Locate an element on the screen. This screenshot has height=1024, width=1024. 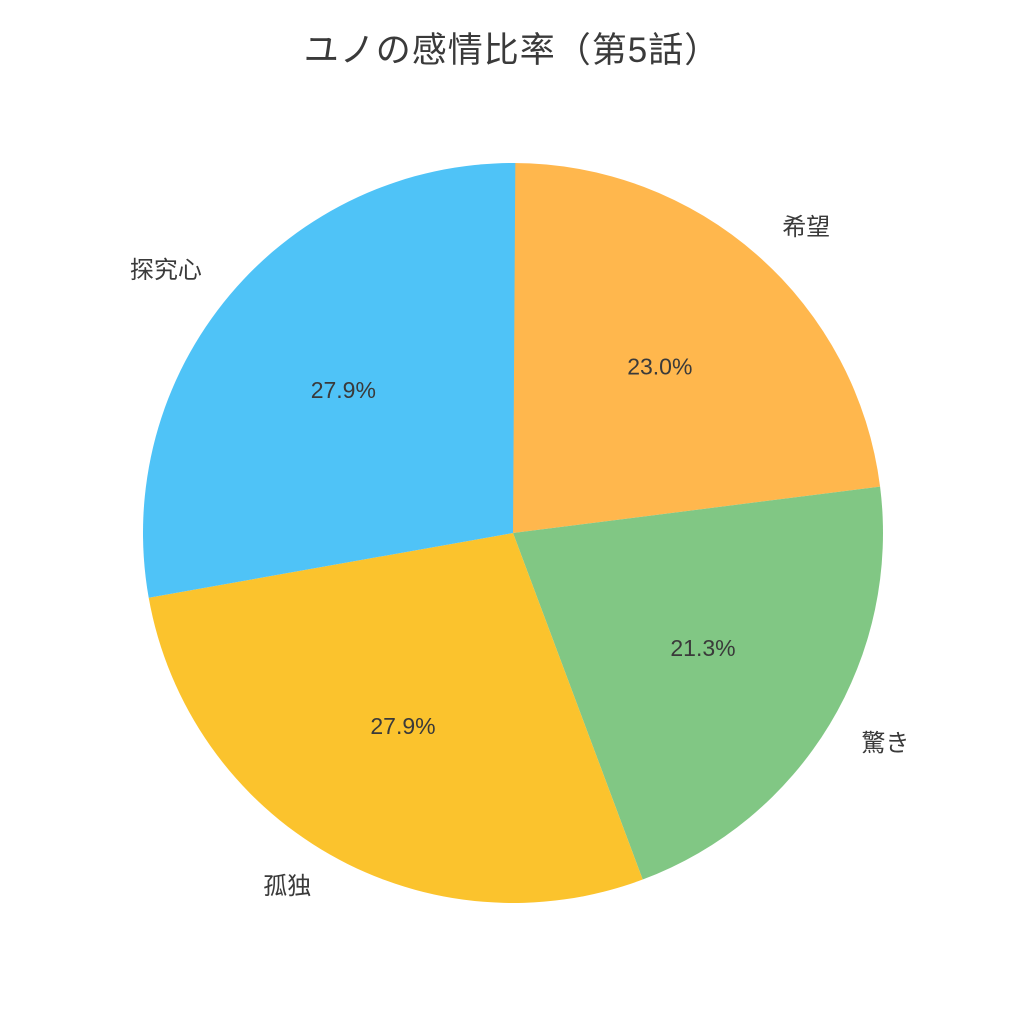
slice-label-2: 驚き is located at coordinates (885, 743).